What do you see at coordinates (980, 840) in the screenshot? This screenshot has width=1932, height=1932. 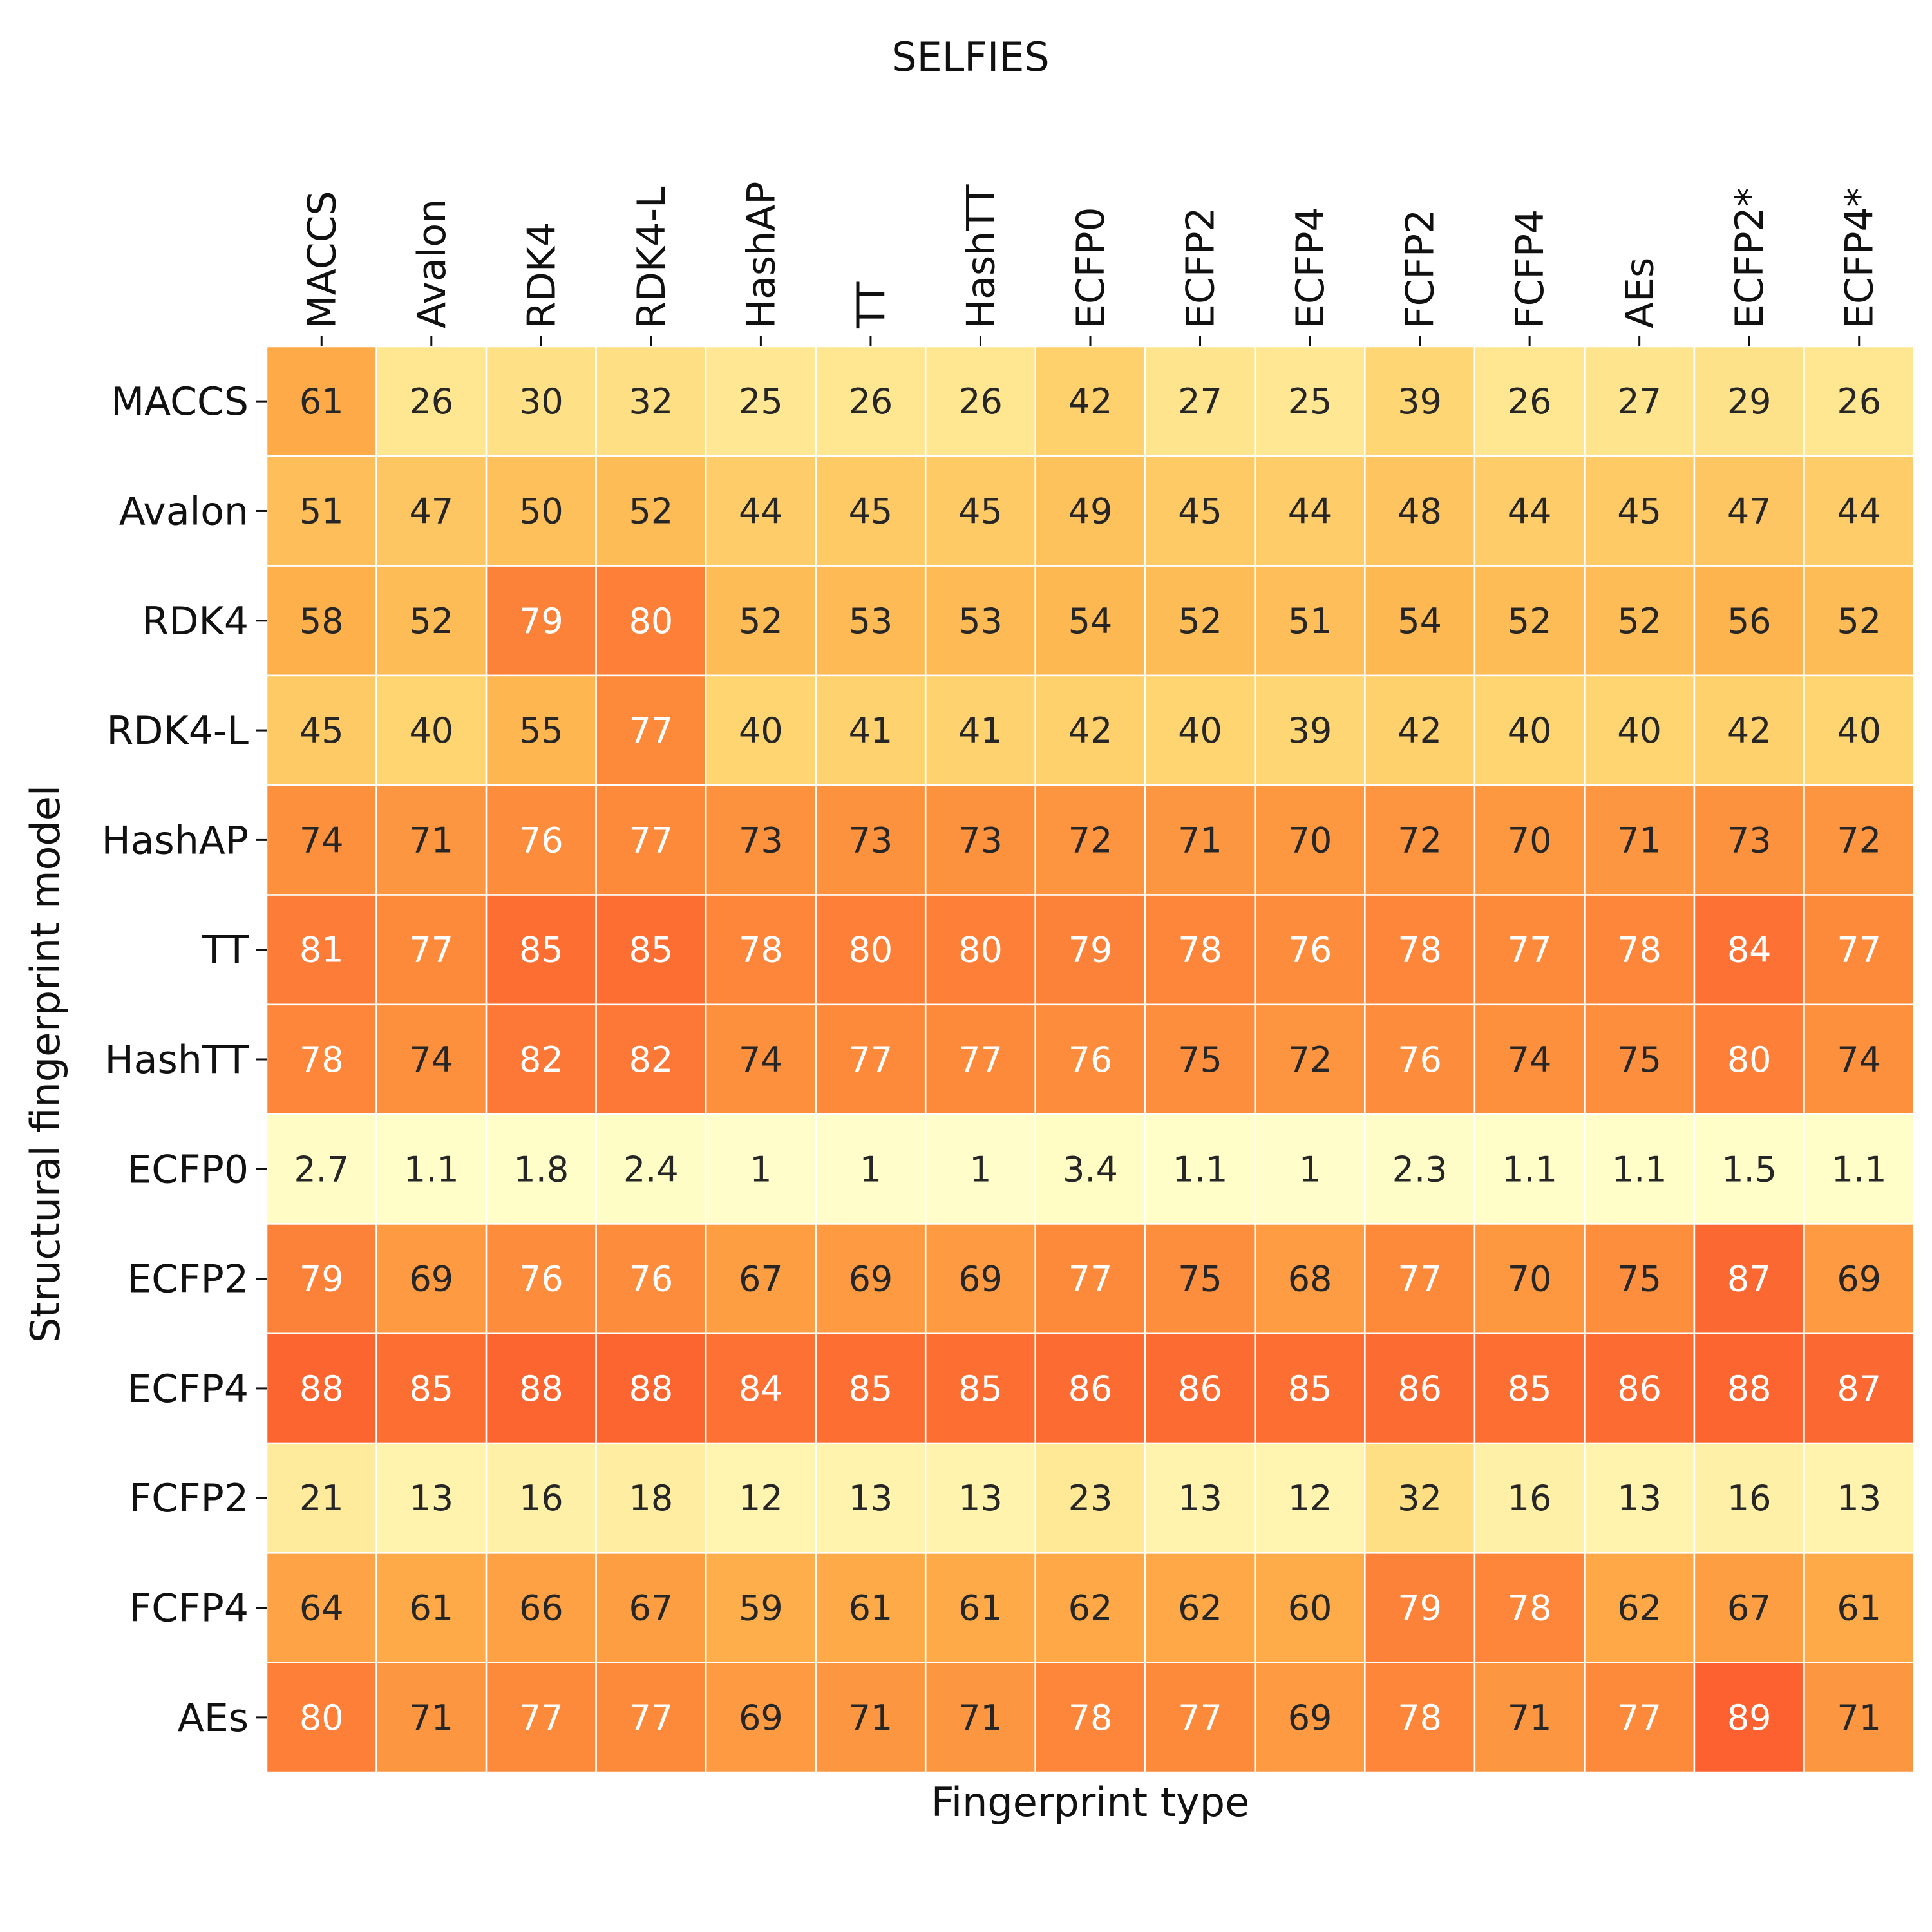 I see `cell-value-label: 73` at bounding box center [980, 840].